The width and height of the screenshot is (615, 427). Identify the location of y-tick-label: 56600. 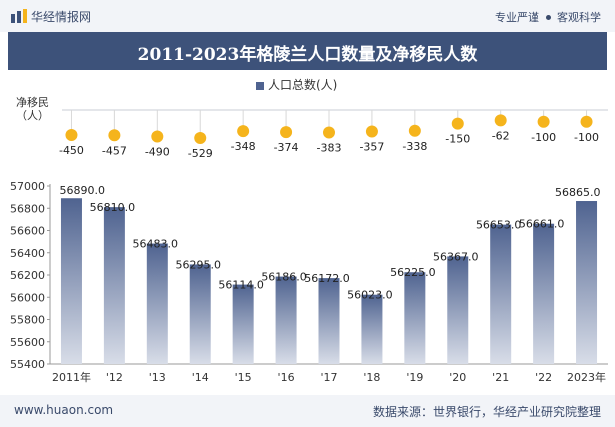
(27, 231).